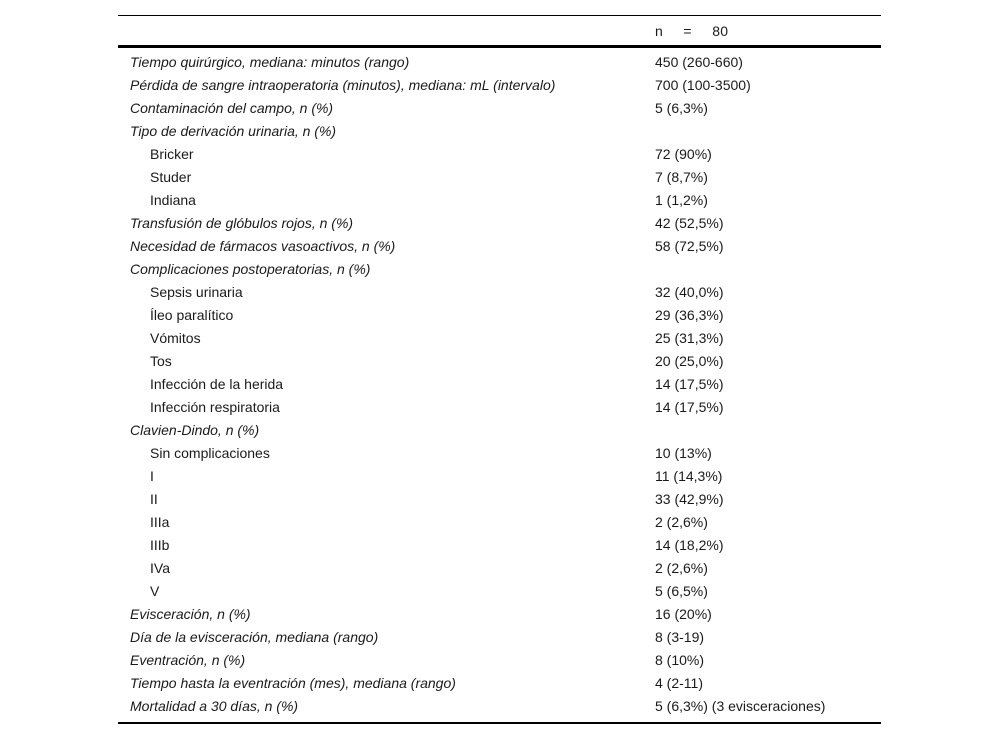 This screenshot has height=737, width=1000. What do you see at coordinates (680, 660) in the screenshot?
I see `row-value: 8 (10%)` at bounding box center [680, 660].